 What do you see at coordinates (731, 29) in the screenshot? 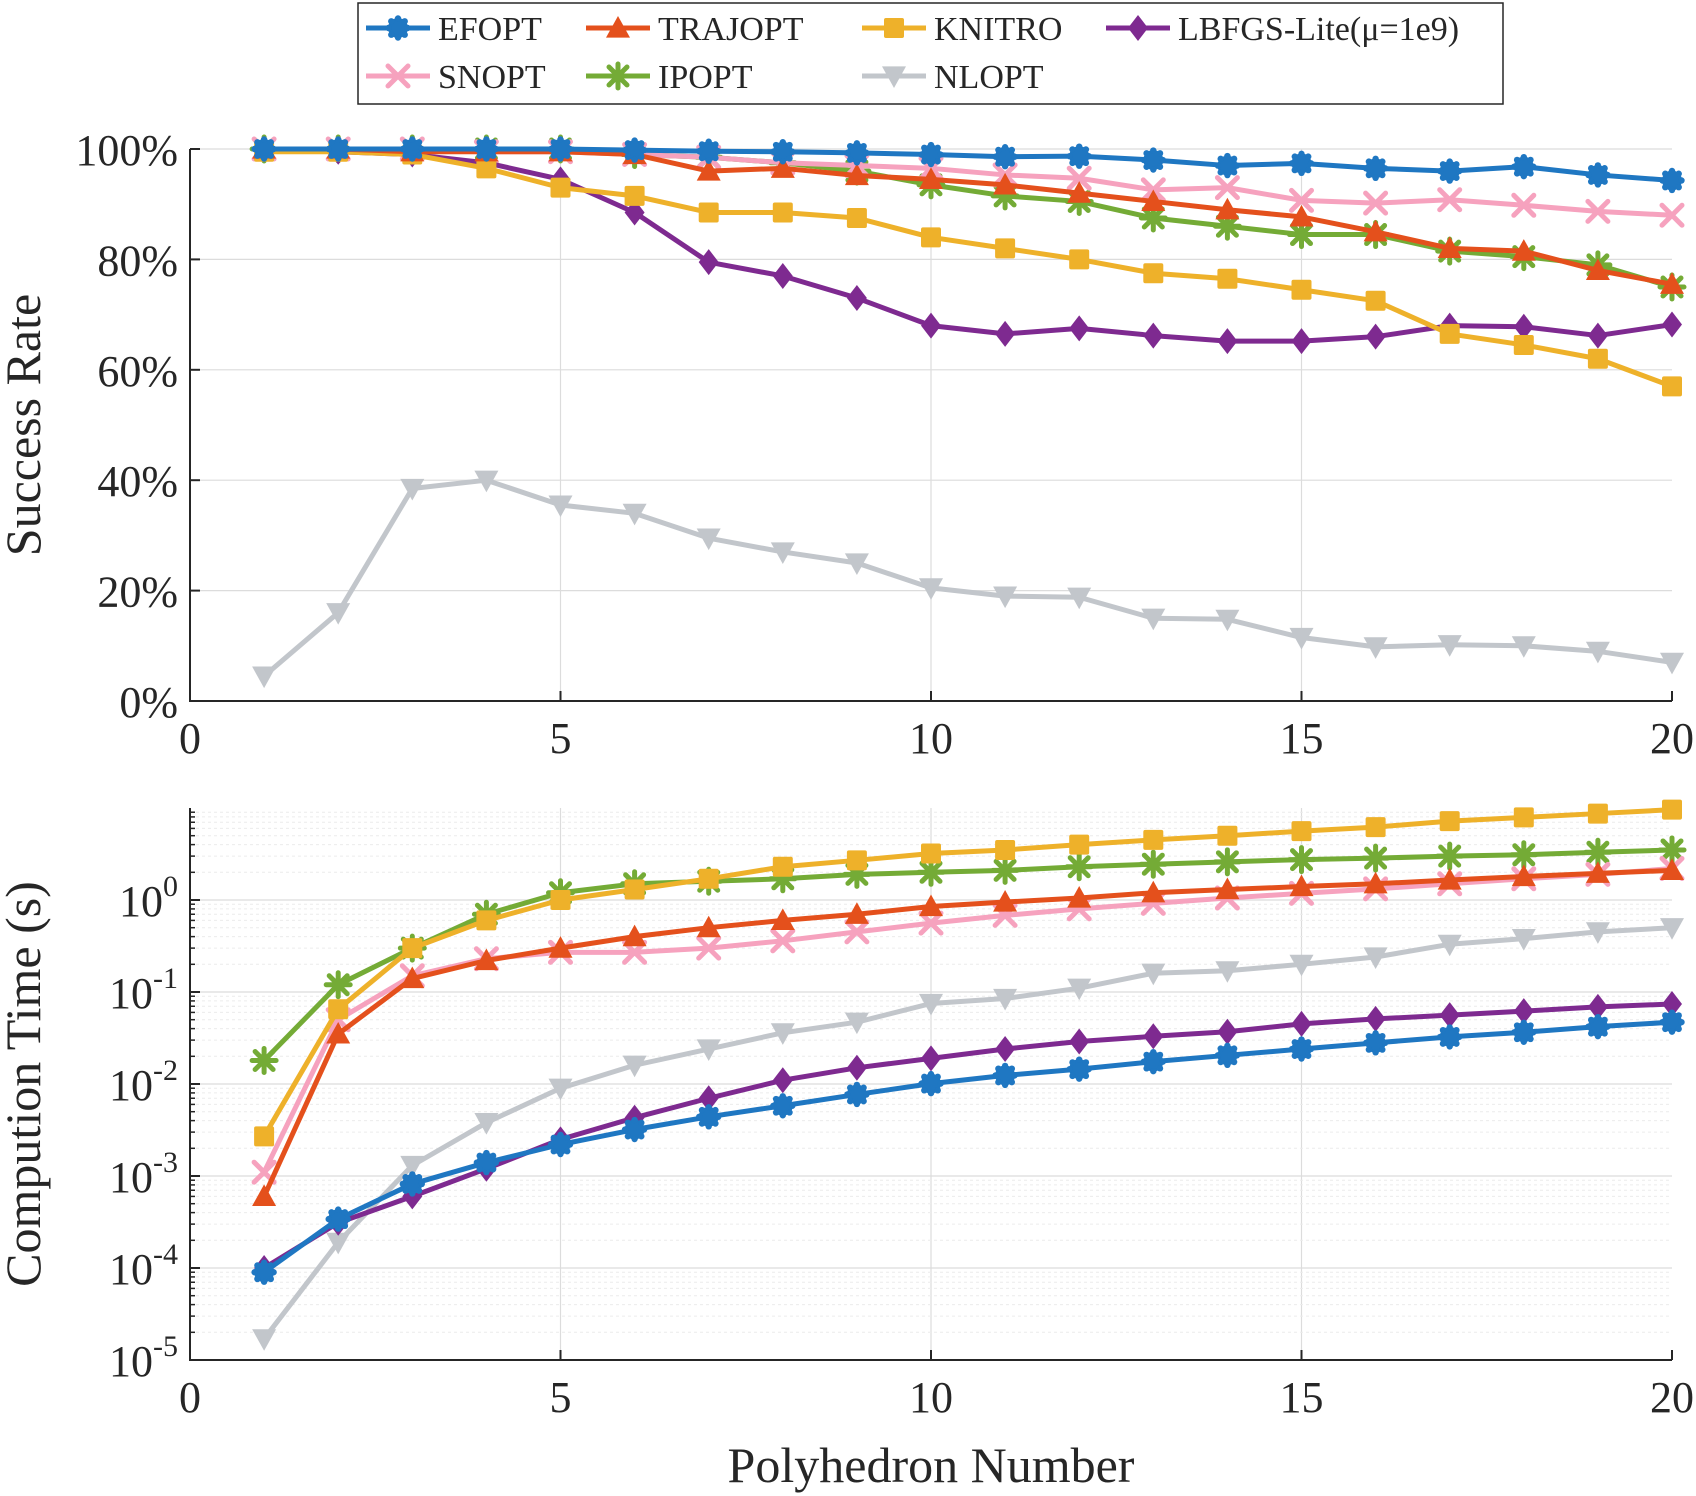
I see `legend-label: TRAJOPT` at bounding box center [731, 29].